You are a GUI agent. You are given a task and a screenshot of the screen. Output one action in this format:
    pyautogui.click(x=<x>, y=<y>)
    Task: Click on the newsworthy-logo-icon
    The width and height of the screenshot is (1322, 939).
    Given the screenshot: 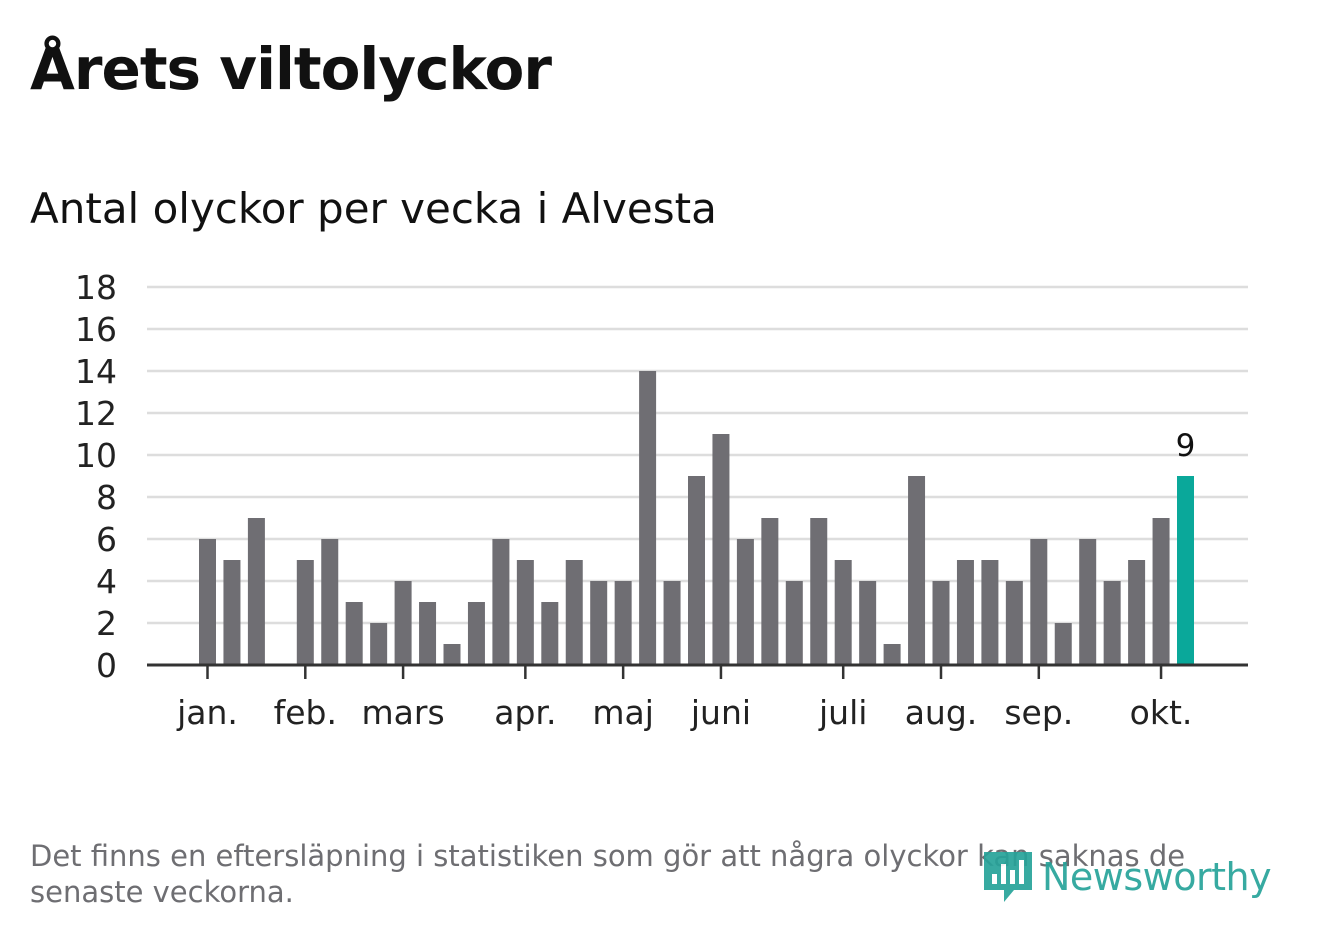 What is the action you would take?
    pyautogui.click(x=1008, y=877)
    